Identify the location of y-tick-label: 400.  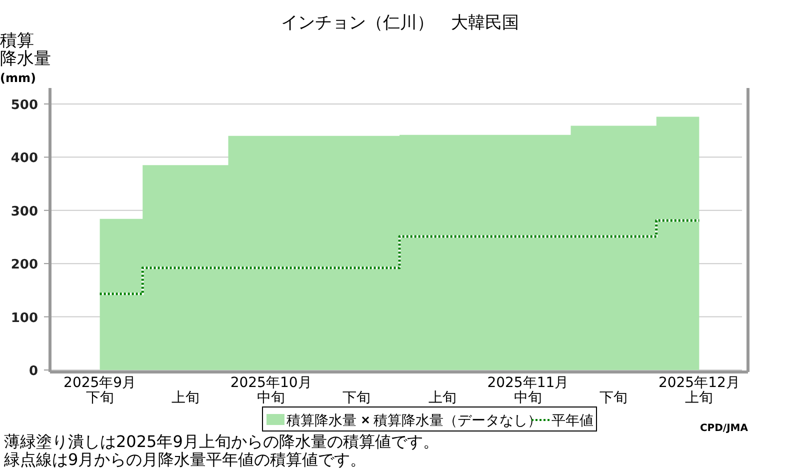
(24, 158).